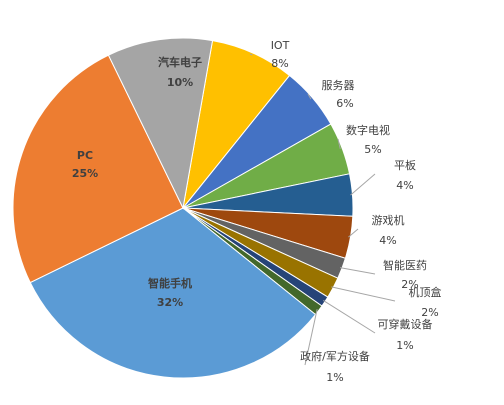 This screenshot has height=405, width=504. Describe the element at coordinates (335, 356) in the screenshot. I see `slice-label: 政府/军方设备` at that location.